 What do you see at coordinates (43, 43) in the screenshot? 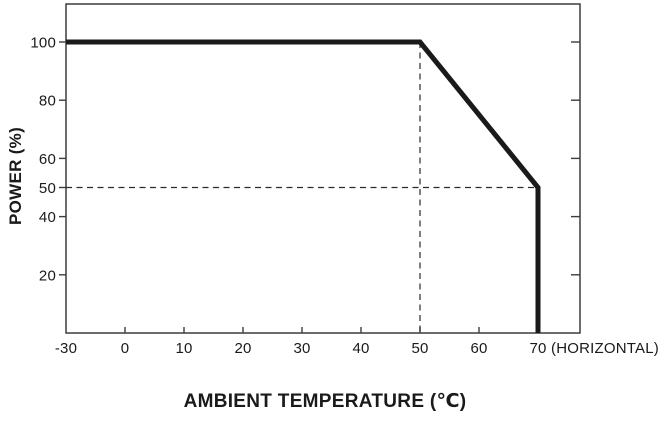
I see `y-tick-label: 100` at bounding box center [43, 43].